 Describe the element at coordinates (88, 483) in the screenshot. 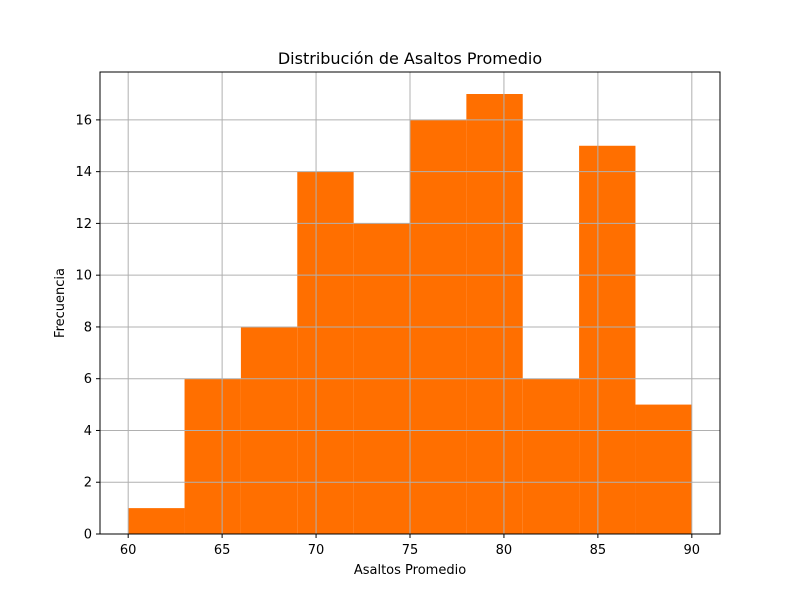

I see `y-tick-label-1: 2` at that location.